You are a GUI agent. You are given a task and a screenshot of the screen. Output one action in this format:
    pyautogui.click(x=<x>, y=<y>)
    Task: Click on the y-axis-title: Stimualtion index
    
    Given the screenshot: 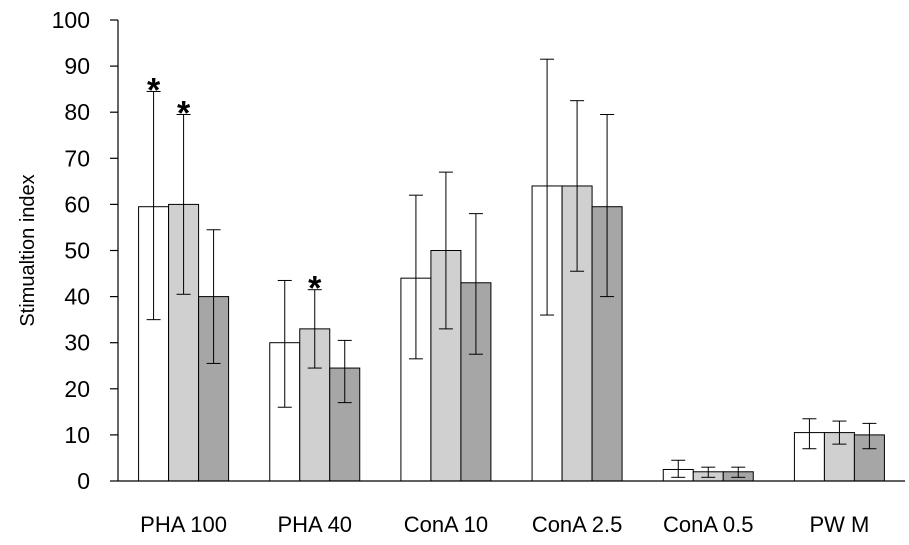 What is the action you would take?
    pyautogui.click(x=28, y=250)
    